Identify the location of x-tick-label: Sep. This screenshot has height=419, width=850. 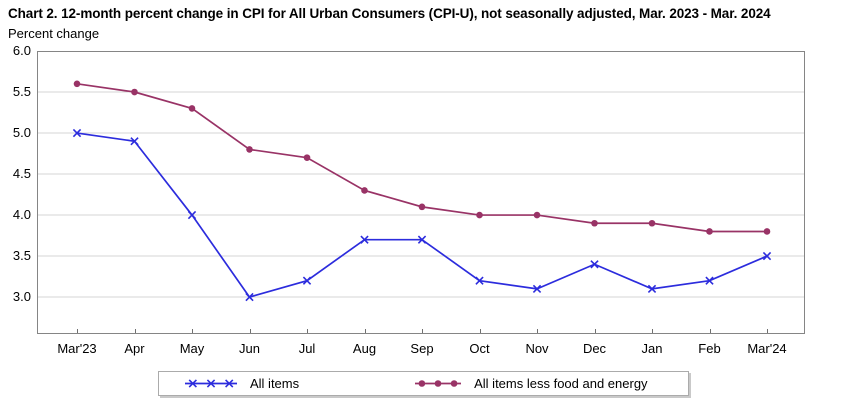
(422, 348).